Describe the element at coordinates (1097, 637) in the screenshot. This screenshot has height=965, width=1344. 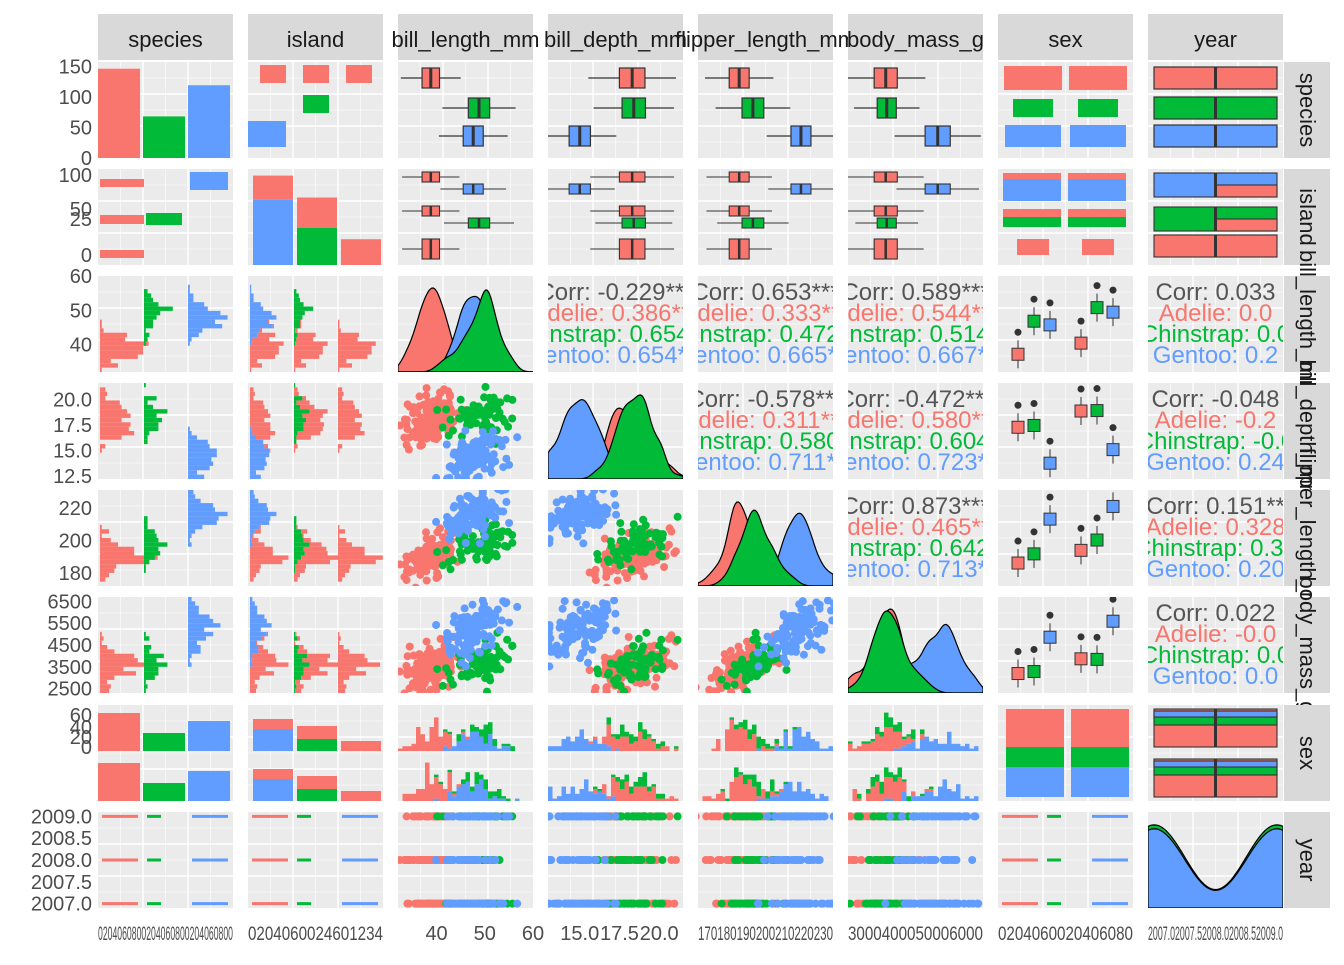
I see `outlier` at that location.